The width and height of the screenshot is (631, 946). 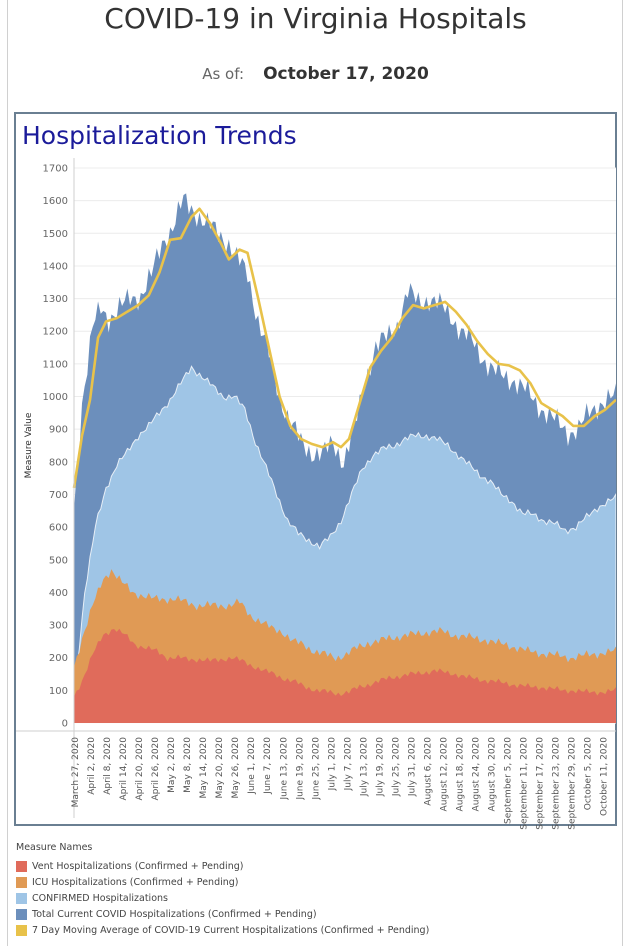 I want to click on legend-item-confirmed: CONFIRMED Hospitalizations, so click(x=222, y=898).